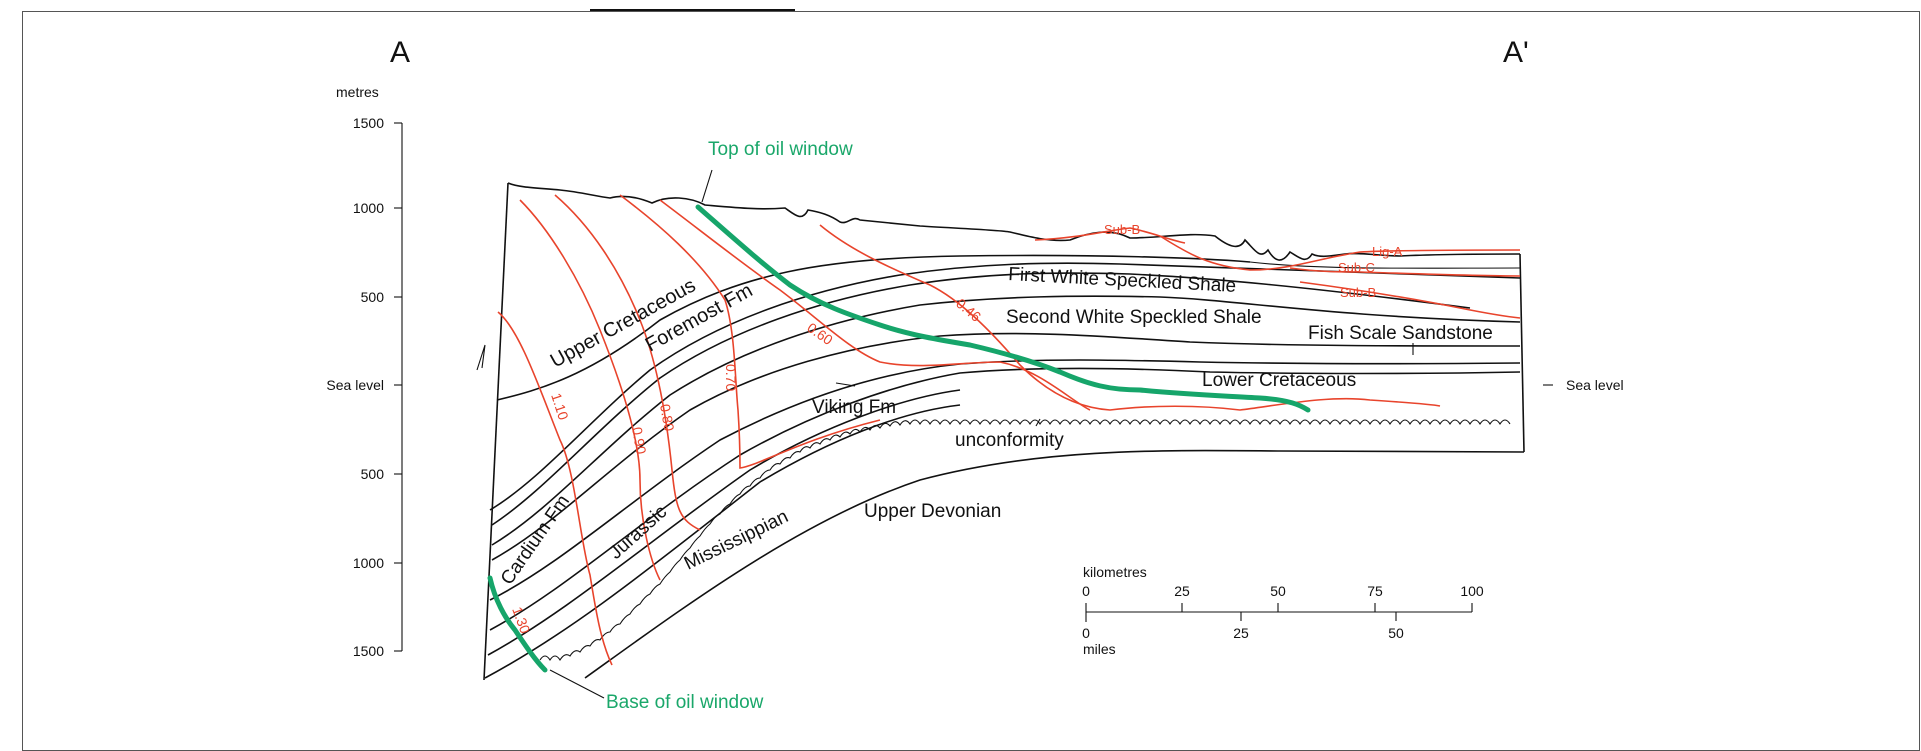 The image size is (1921, 751). What do you see at coordinates (820, 333) in the screenshot?
I see `iso-label-0-60: 0.60` at bounding box center [820, 333].